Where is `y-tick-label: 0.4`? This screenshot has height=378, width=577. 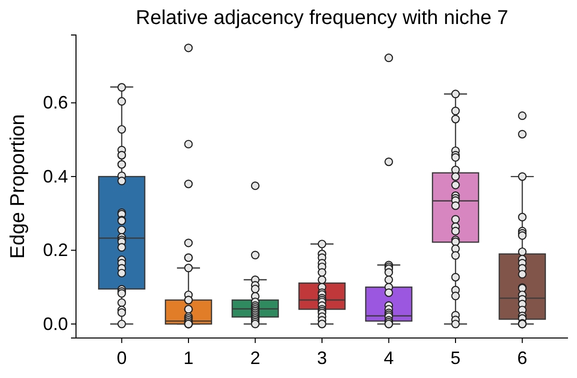 y-tick-label: 0.4 is located at coordinates (55, 176).